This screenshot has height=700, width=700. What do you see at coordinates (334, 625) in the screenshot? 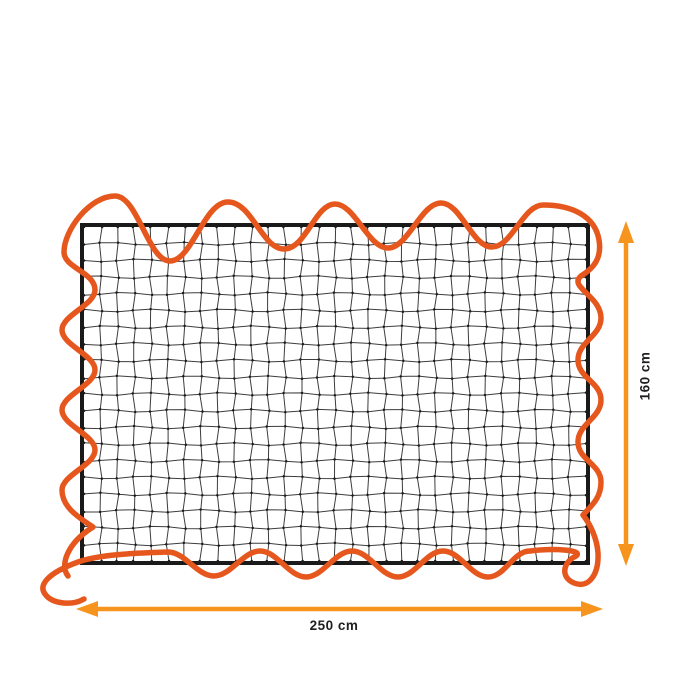
I see `width-dimension-label: 250 cm` at bounding box center [334, 625].